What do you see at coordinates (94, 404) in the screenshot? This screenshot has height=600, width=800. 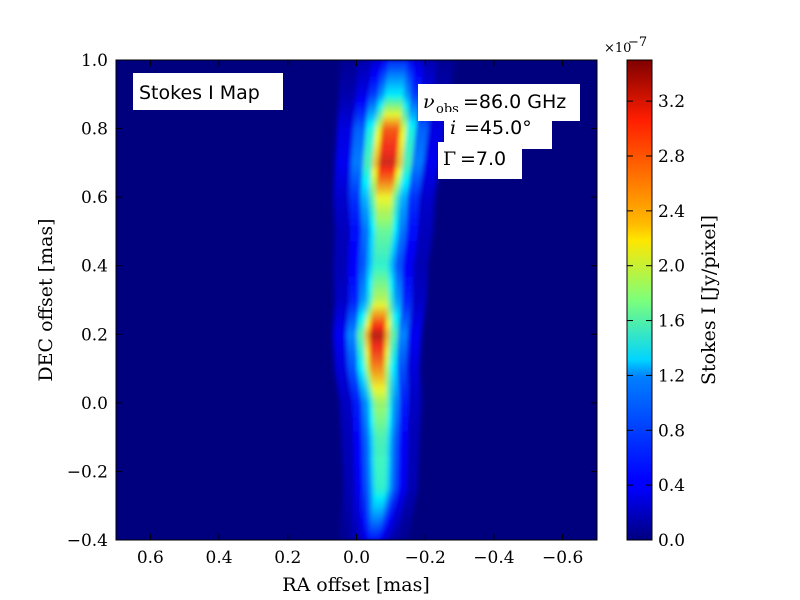 I see `y-tick-label: 0.0` at bounding box center [94, 404].